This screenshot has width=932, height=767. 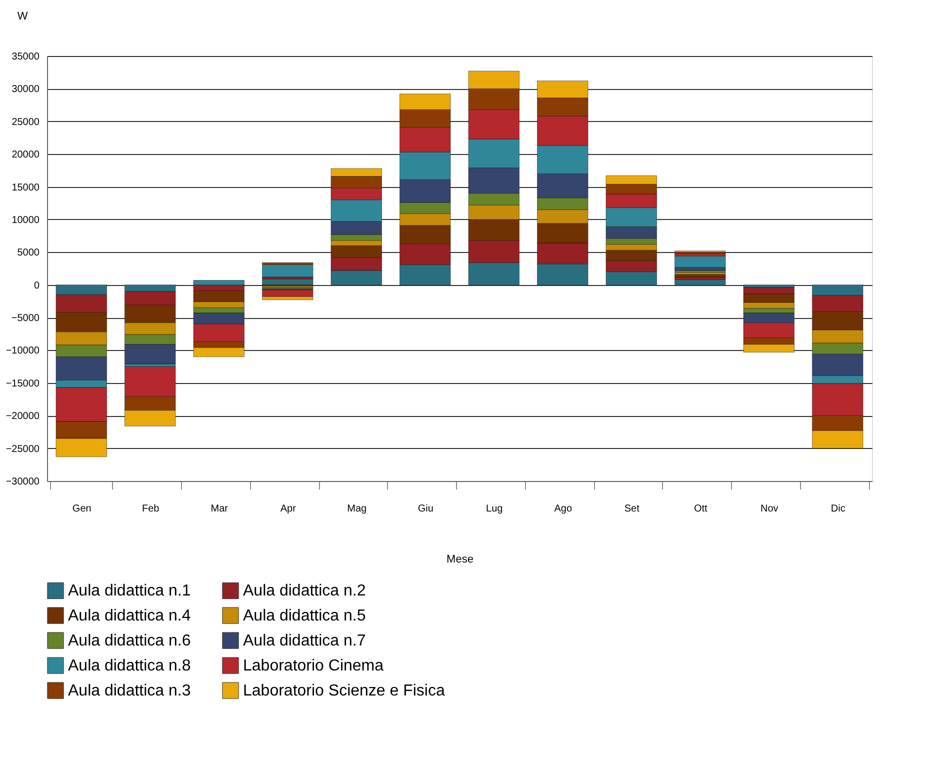 What do you see at coordinates (701, 509) in the screenshot?
I see `x-tick-label: Ott` at bounding box center [701, 509].